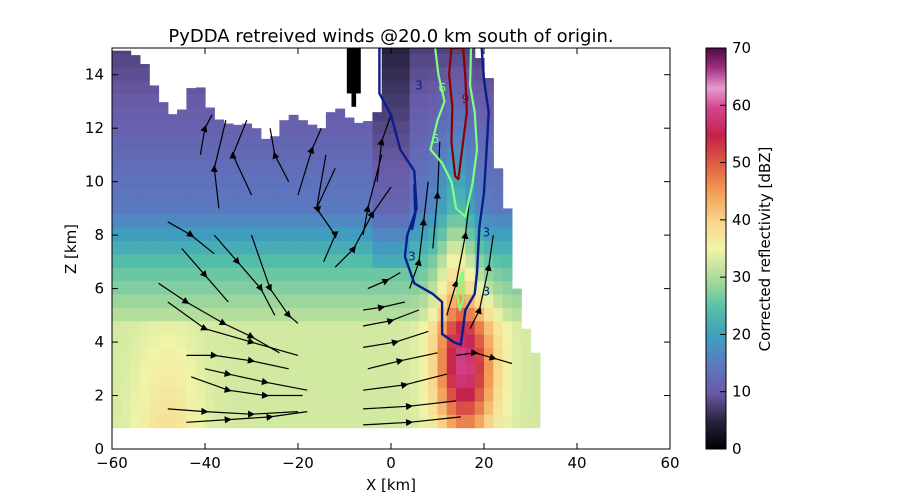 The image size is (900, 500). Describe the element at coordinates (487, 291) in the screenshot. I see `contour-label: 3` at that location.